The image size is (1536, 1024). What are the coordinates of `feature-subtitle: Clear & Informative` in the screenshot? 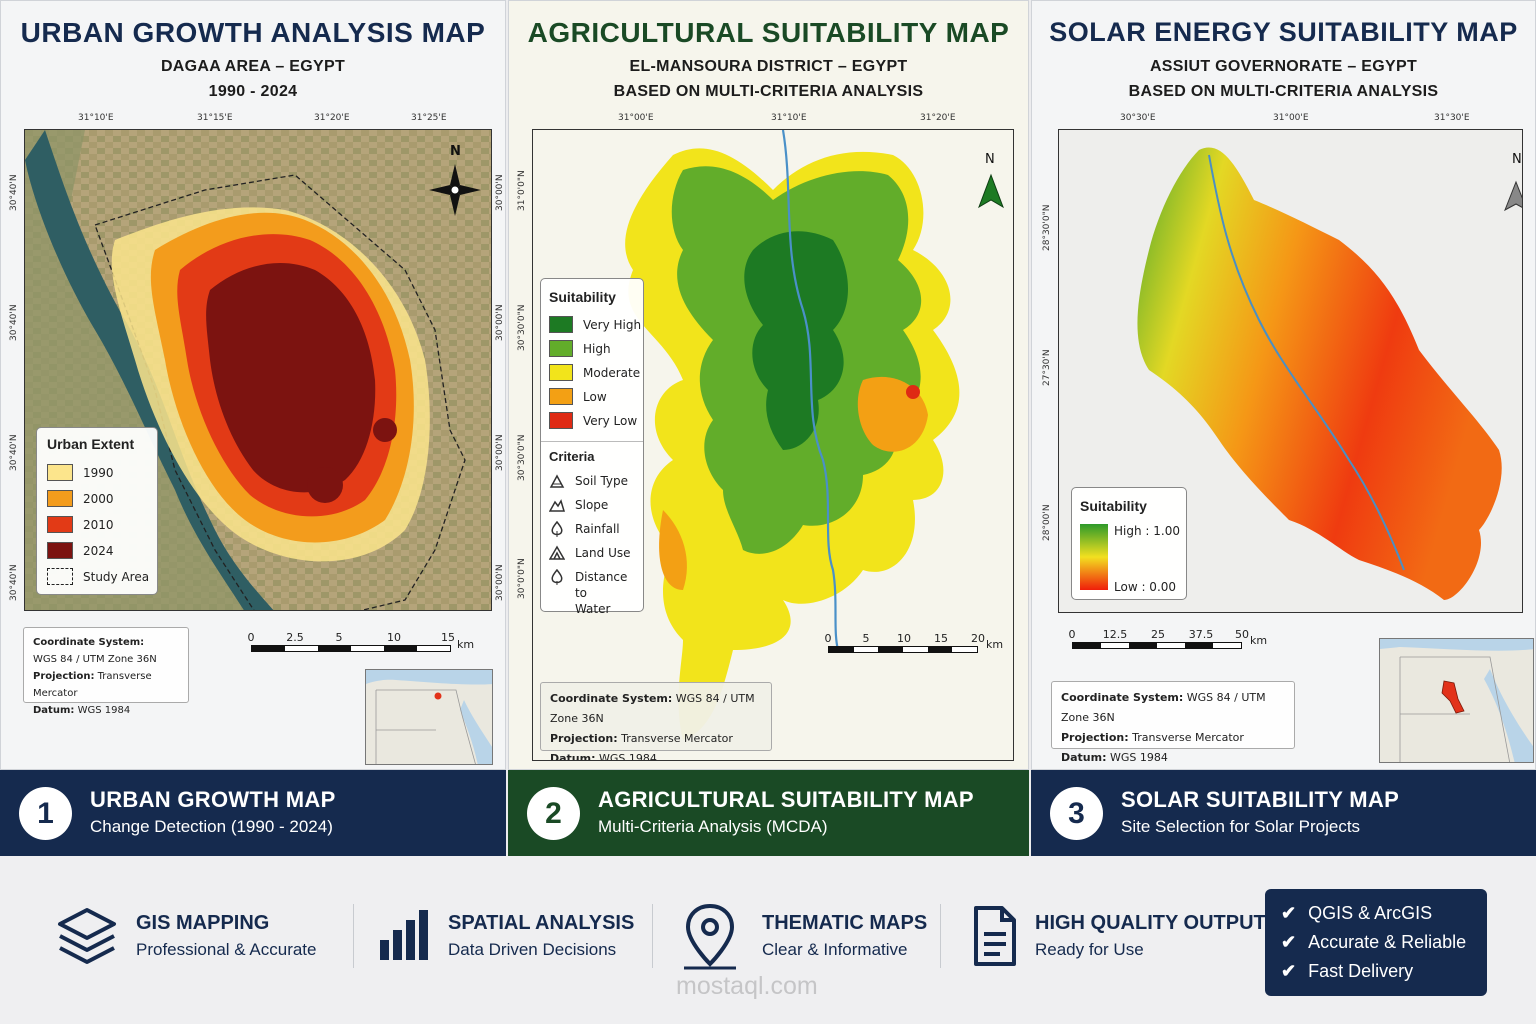 It's located at (835, 949).